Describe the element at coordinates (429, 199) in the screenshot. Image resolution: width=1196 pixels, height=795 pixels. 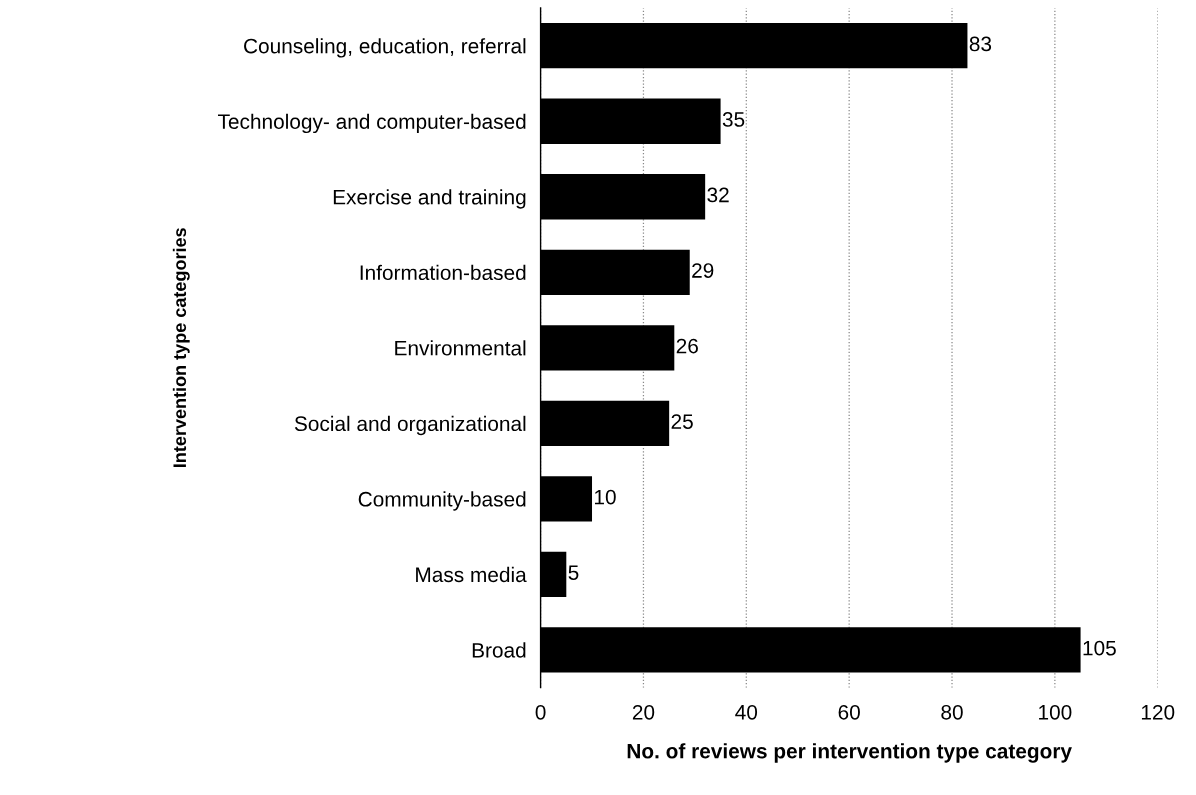
I see `y-tick-label: Exercise and training` at that location.